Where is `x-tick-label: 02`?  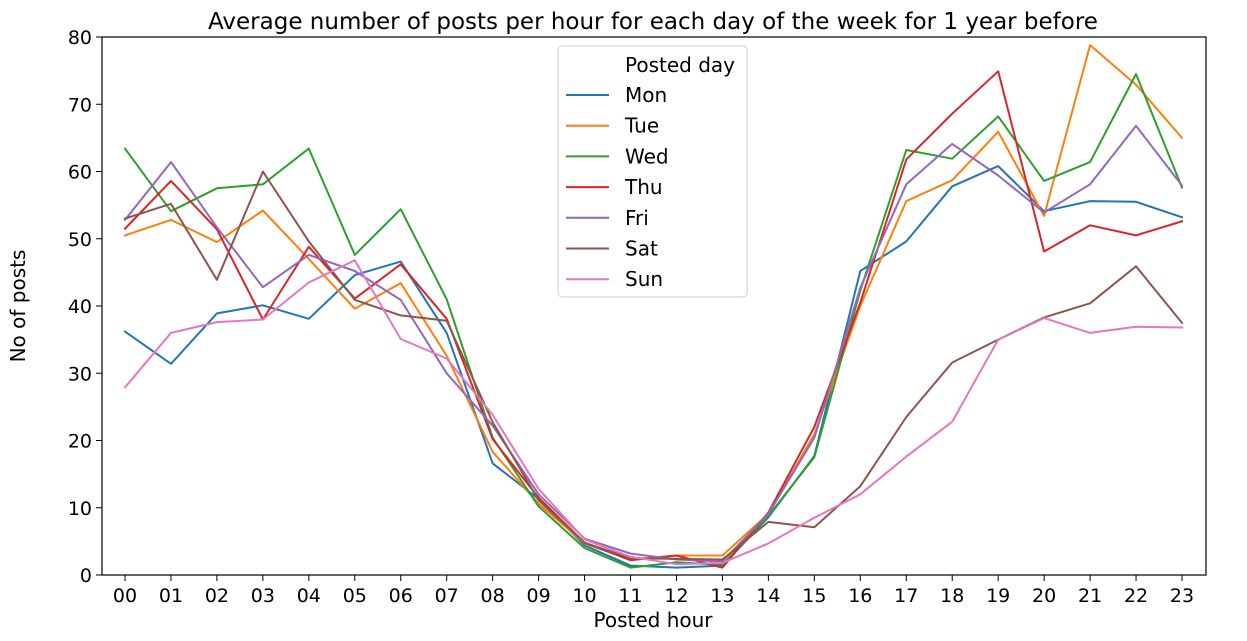 x-tick-label: 02 is located at coordinates (217, 596).